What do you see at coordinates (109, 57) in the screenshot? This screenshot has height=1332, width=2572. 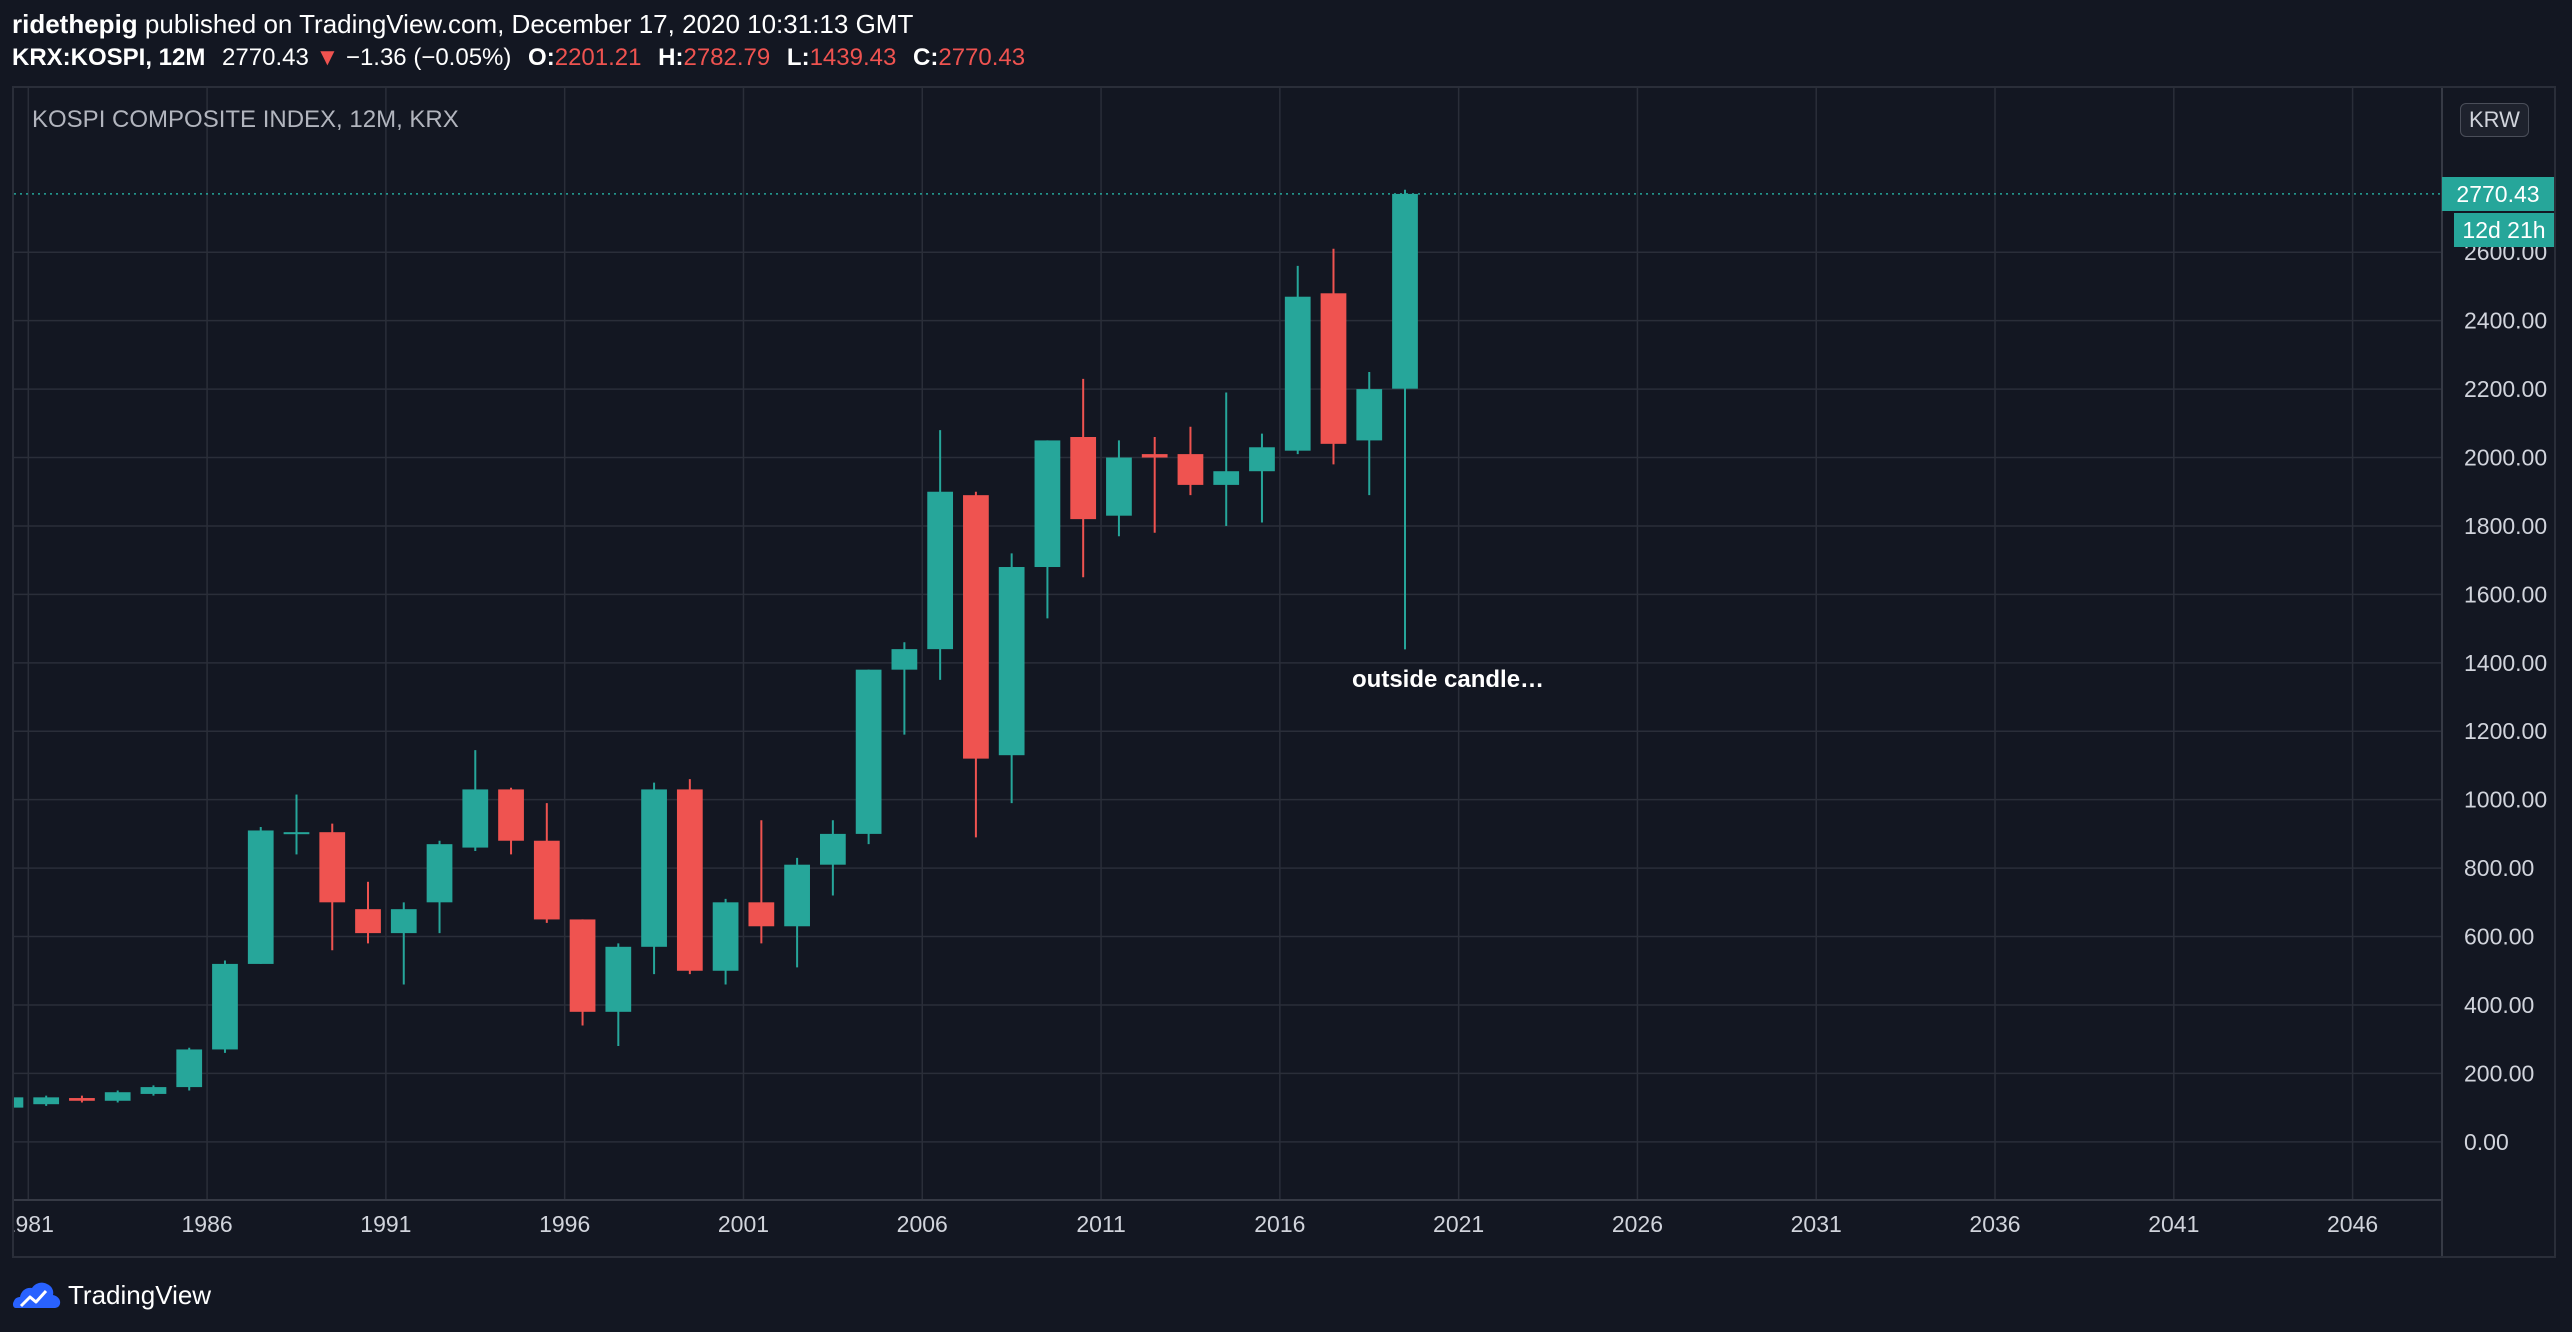 I see `symbol-label: KRX:KOSPI, 12M` at bounding box center [109, 57].